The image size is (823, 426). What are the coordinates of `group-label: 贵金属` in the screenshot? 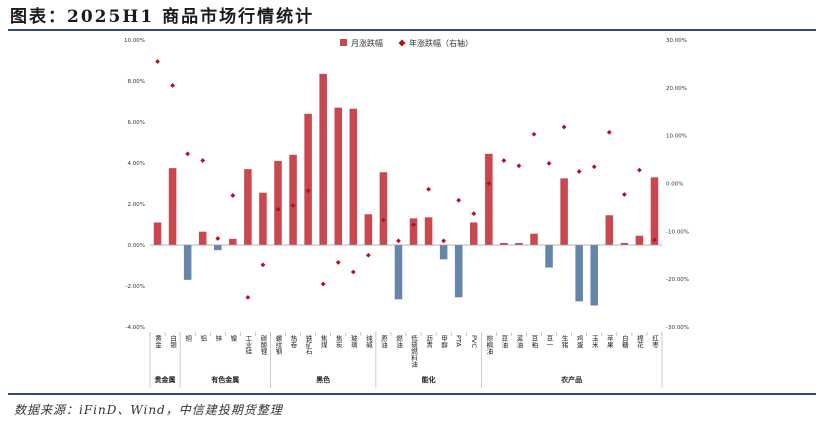 It's located at (165, 379).